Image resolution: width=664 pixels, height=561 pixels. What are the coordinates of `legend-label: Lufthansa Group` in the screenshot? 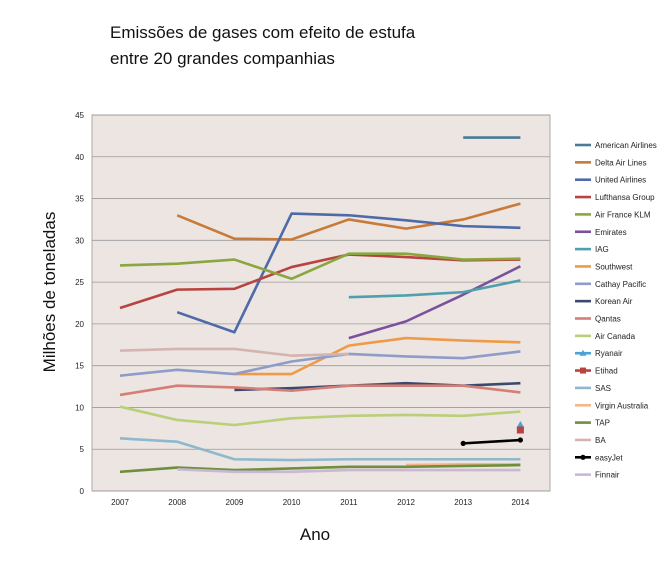 It's located at (625, 197).